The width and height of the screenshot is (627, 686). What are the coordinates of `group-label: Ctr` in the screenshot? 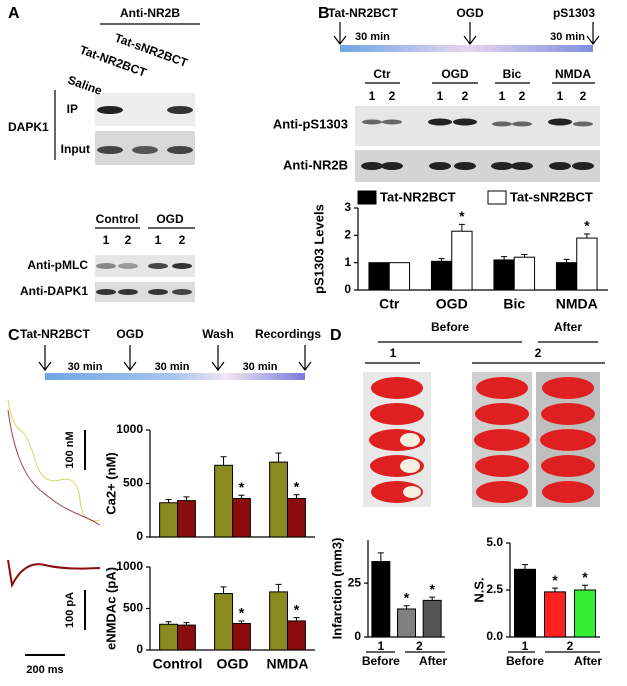 It's located at (382, 74).